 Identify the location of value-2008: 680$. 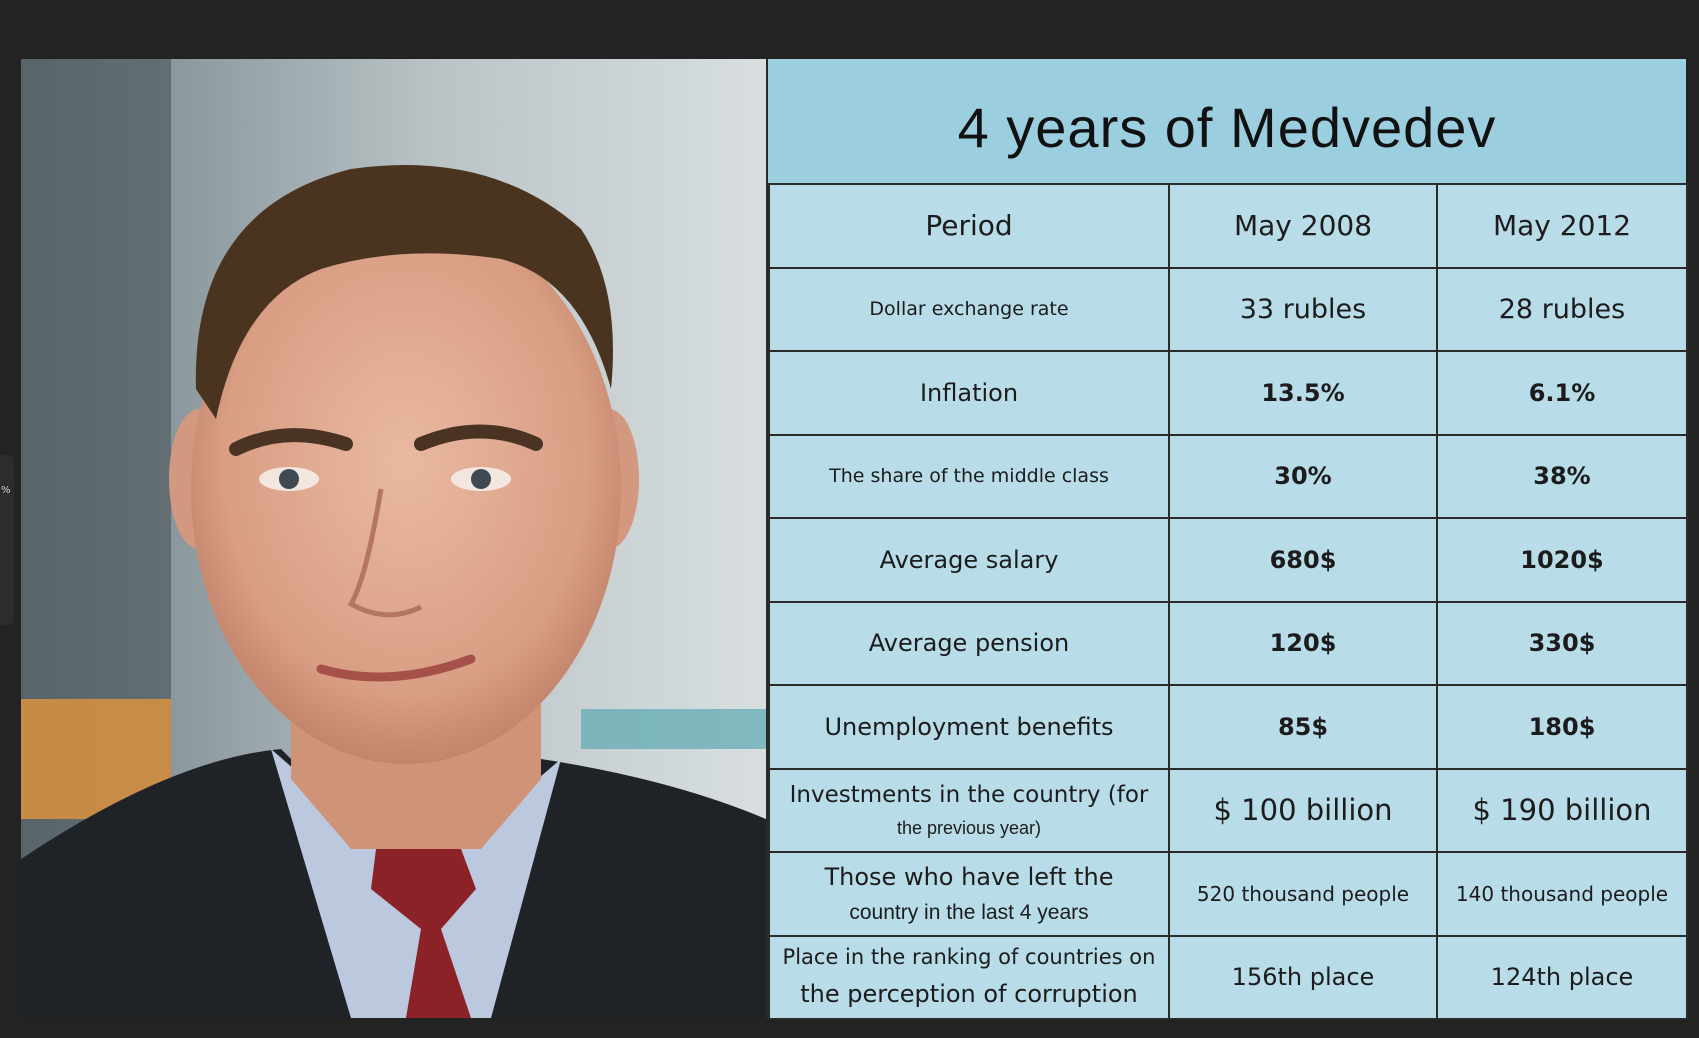
(1303, 560).